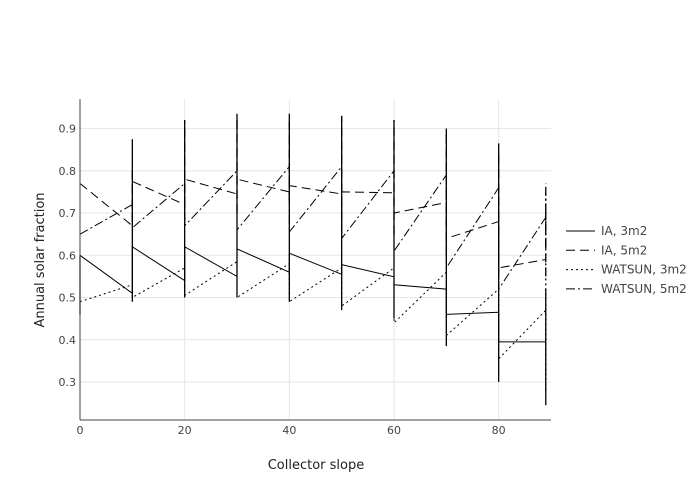 Image resolution: width=700 pixels, height=500 pixels. Describe the element at coordinates (80, 430) in the screenshot. I see `x-tick-label: 0` at that location.